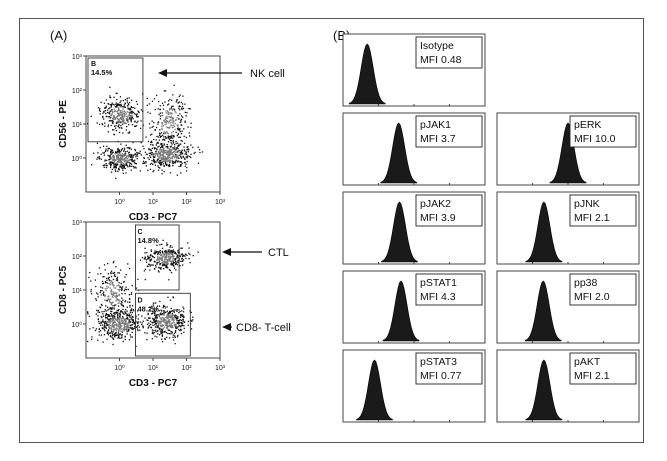 The width and height of the screenshot is (667, 461). I want to click on gate-d, so click(163, 324).